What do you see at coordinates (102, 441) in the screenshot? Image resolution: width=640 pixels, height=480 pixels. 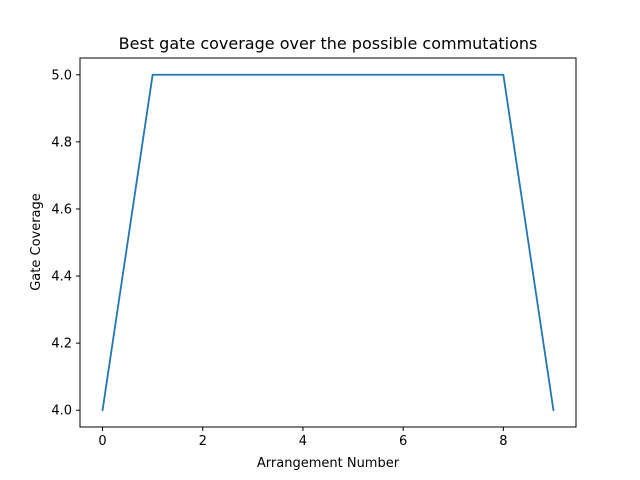 I see `x-tick-label: 0` at bounding box center [102, 441].